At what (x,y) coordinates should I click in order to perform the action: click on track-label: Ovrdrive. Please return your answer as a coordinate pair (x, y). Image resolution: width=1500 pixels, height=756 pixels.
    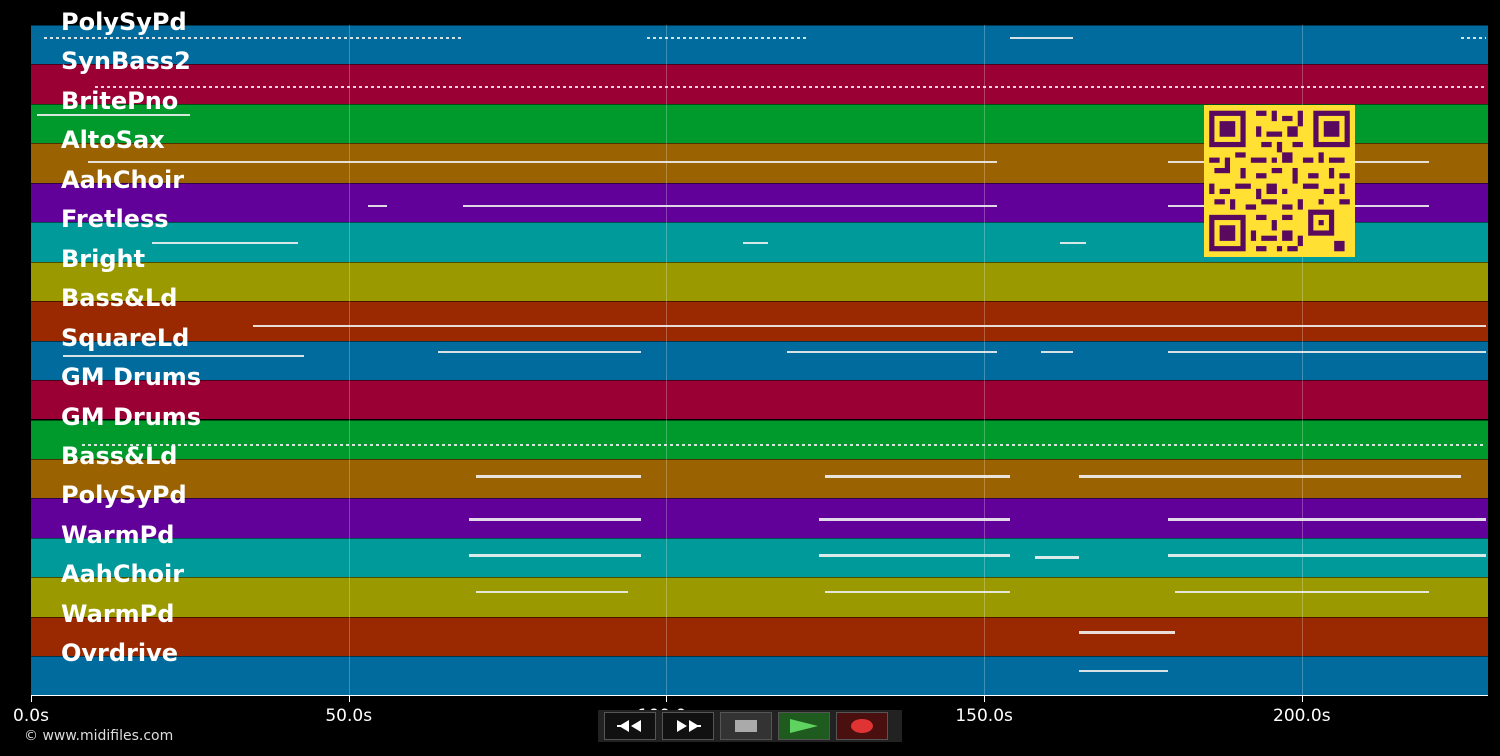
    Looking at the image, I should click on (120, 653).